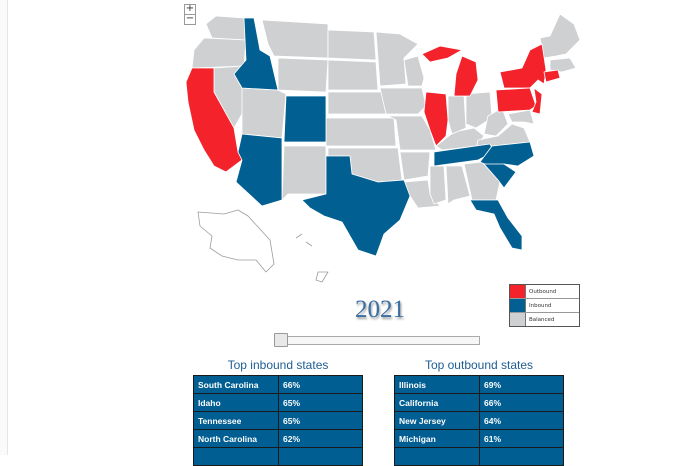 The image size is (694, 466). Describe the element at coordinates (236, 420) in the screenshot. I see `inbound-state-cell: Tennessee` at that location.